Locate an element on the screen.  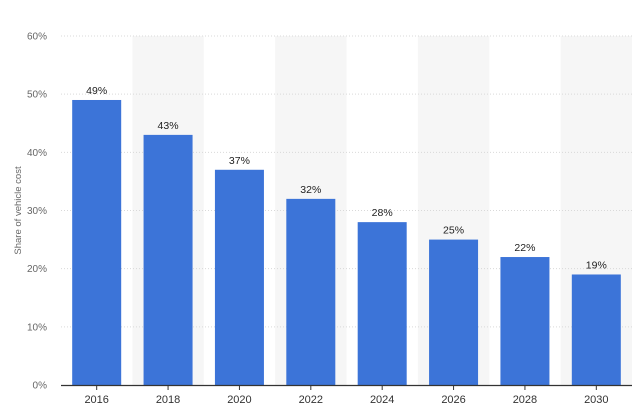
data-label-2020: 37% is located at coordinates (239, 161).